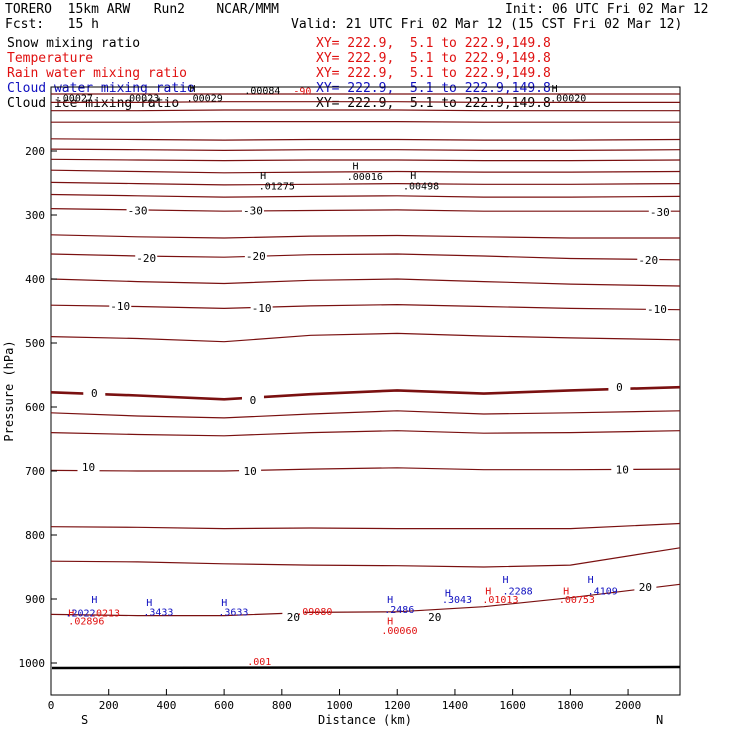  Describe the element at coordinates (339, 705) in the screenshot. I see `x-tick-label: 1000` at that location.